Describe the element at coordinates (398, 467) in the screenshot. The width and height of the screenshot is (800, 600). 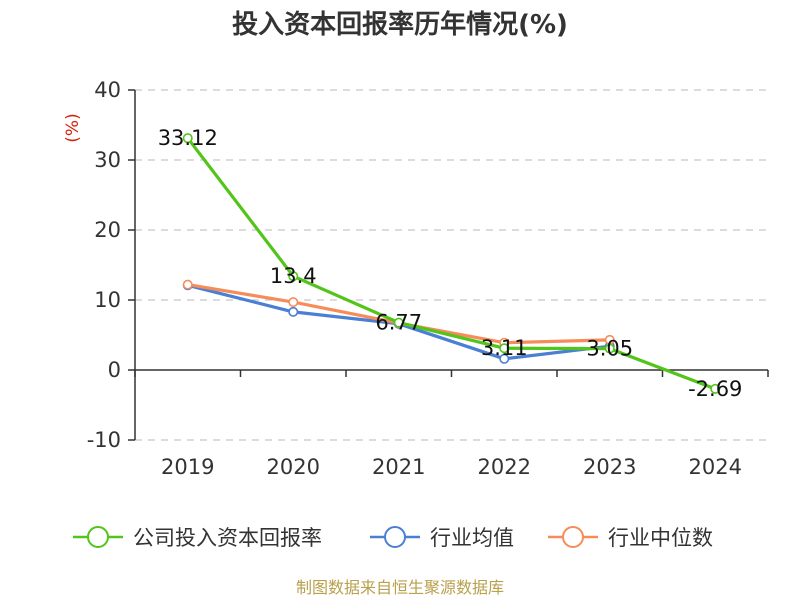
I see `x-tick-label: 2021` at that location.